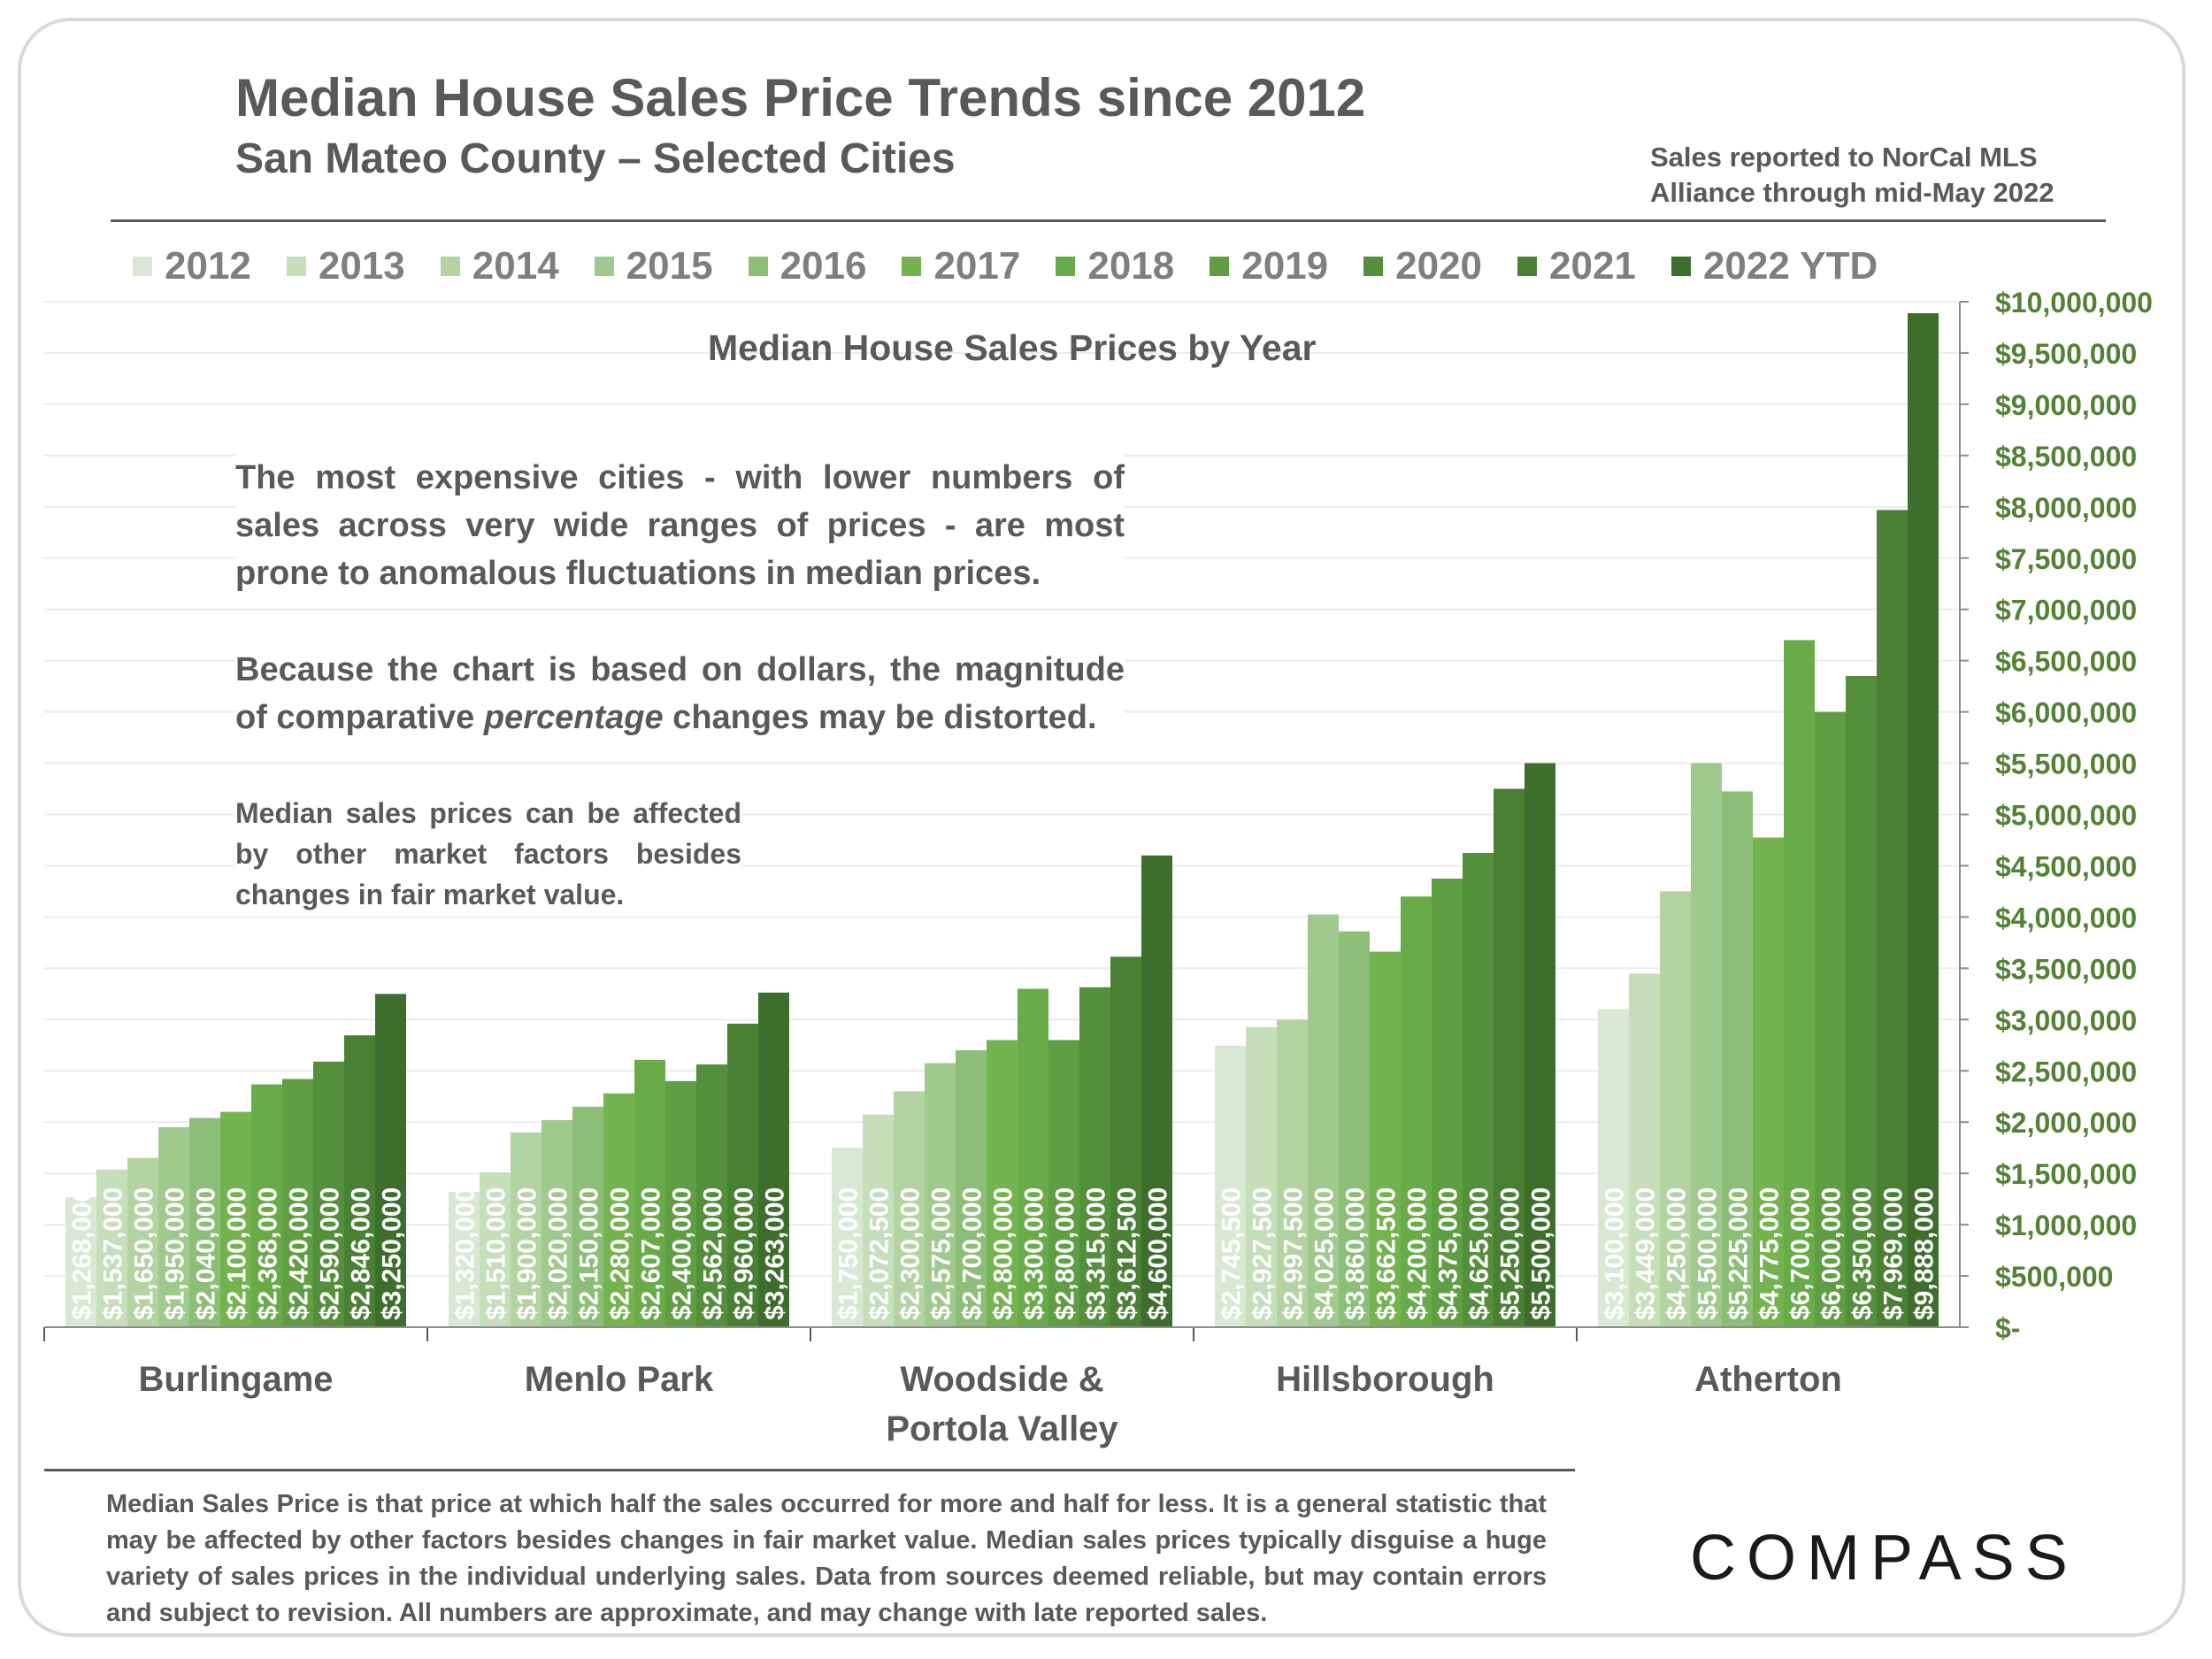 The width and height of the screenshot is (2212, 1659). Describe the element at coordinates (2066, 456) in the screenshot. I see `y-tick-label: $8,500,000` at that location.